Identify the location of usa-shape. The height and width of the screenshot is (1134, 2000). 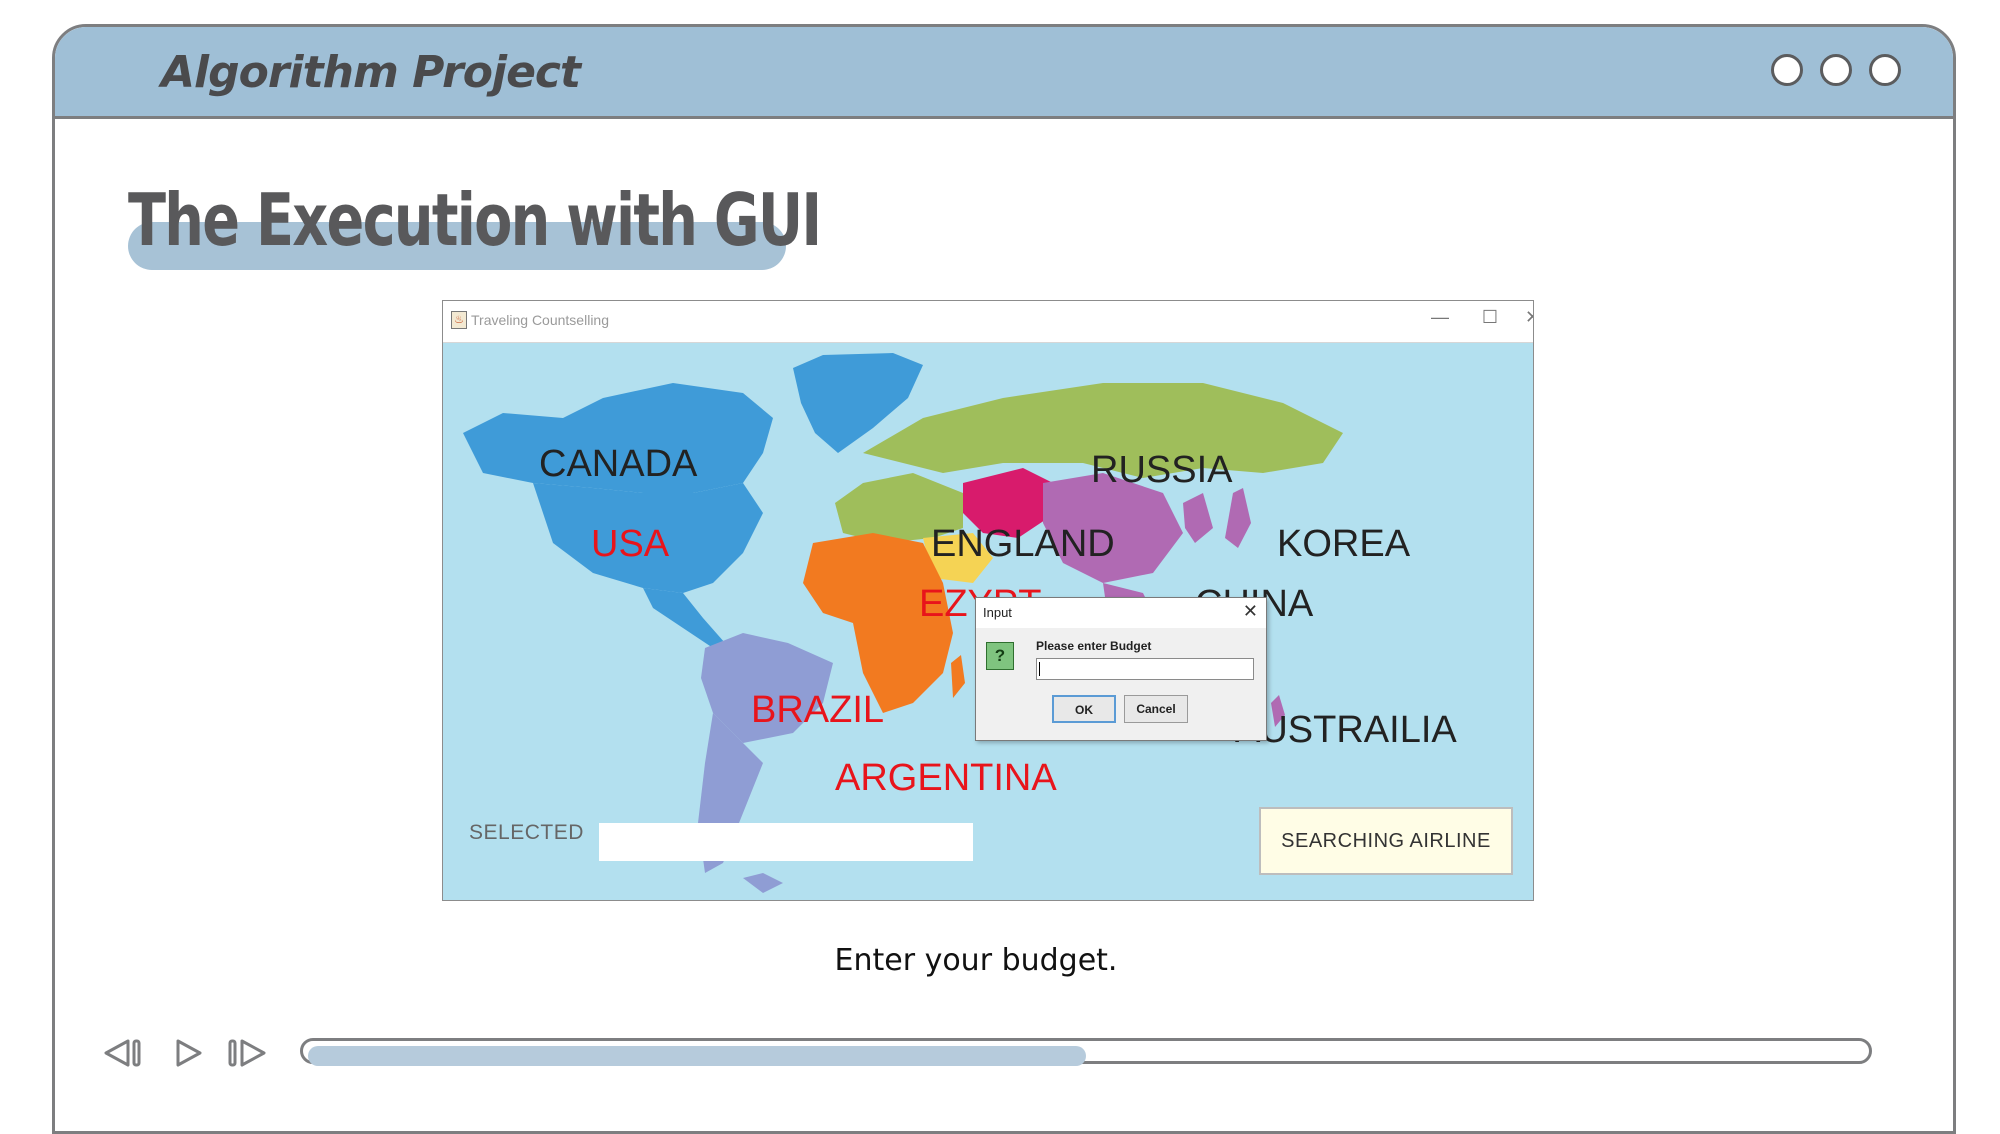
(648, 538).